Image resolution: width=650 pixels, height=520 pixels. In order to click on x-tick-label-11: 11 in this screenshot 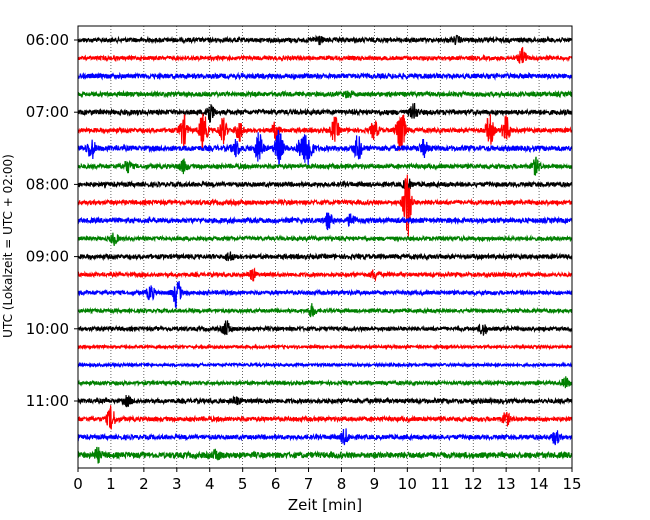, I will do `click(440, 484)`.